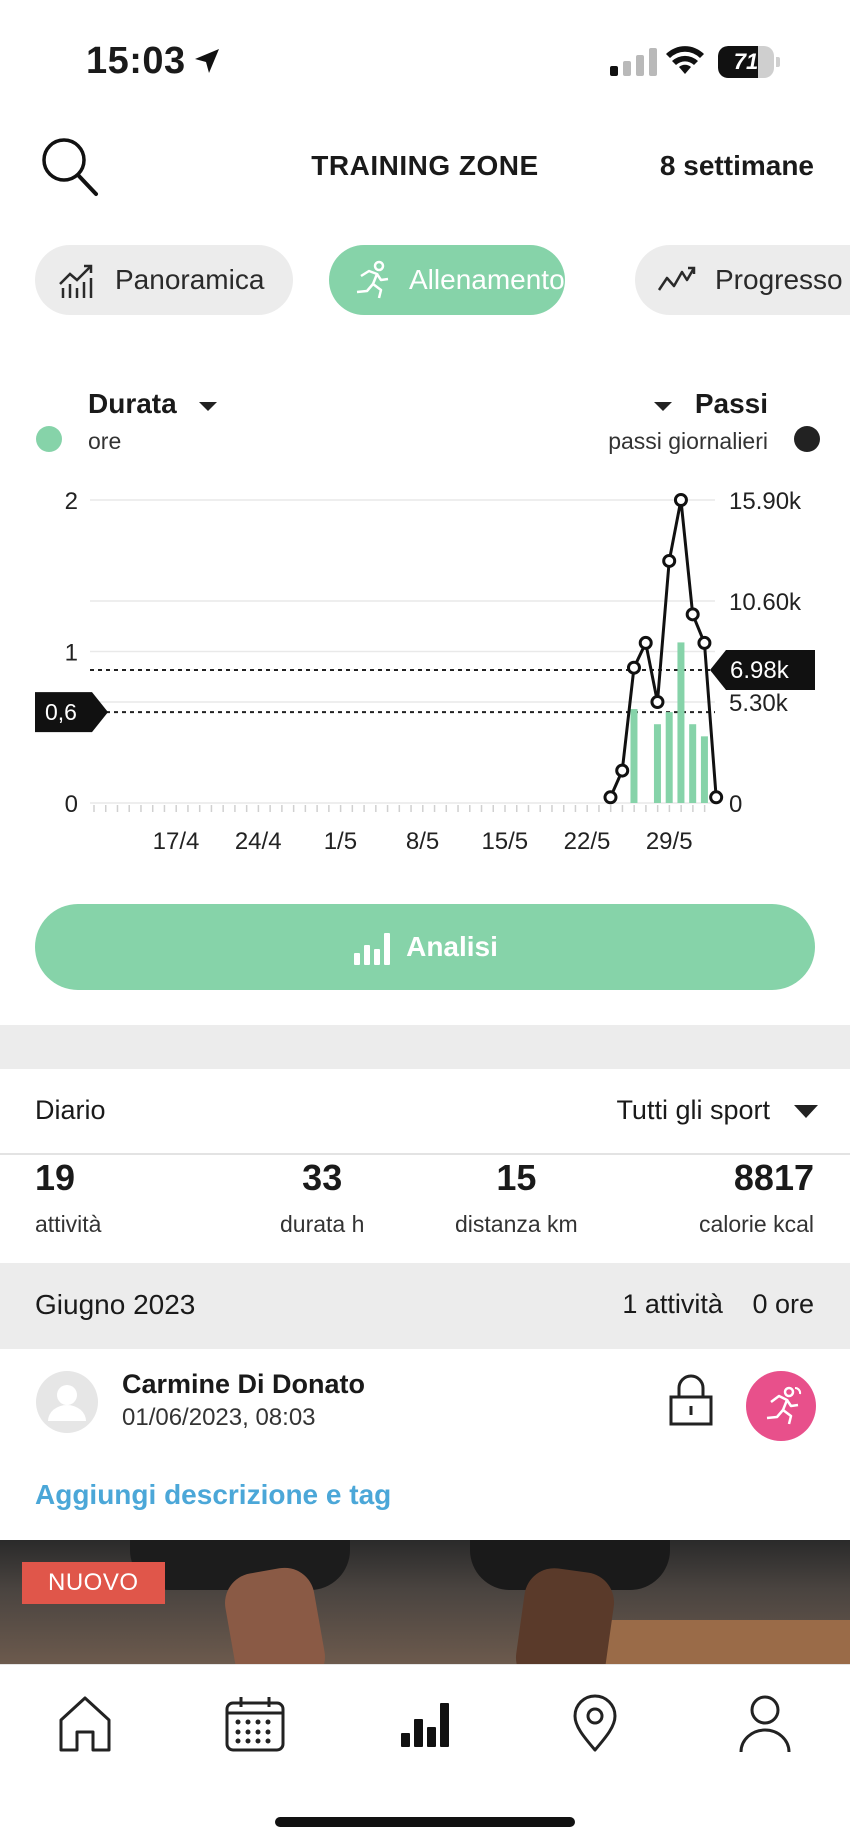 This screenshot has width=850, height=1843. I want to click on month-summary: 1 attività 0 ore, so click(718, 1304).